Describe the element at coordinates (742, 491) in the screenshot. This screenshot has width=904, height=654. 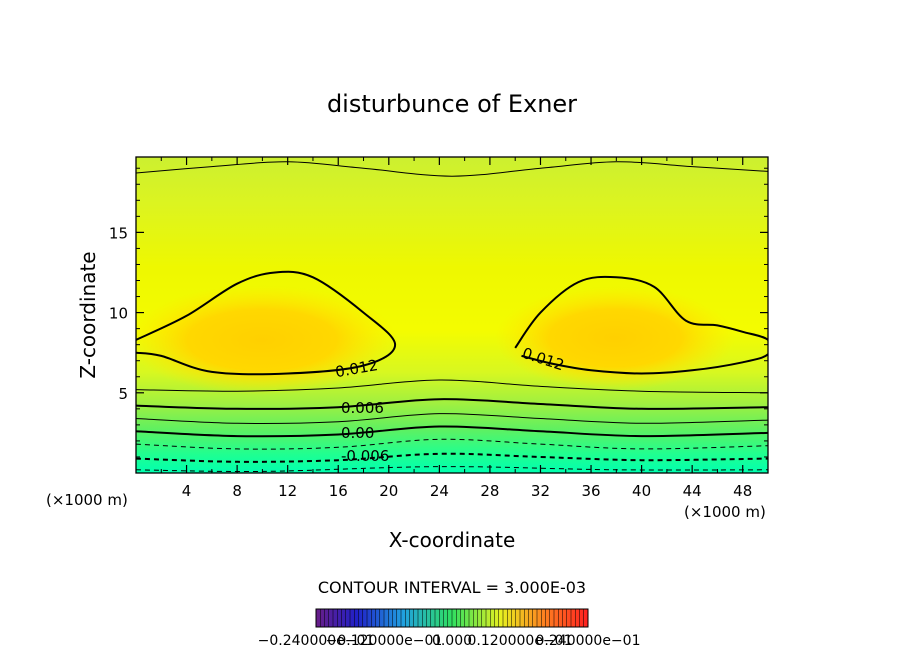
I see `x-tick-label: 48` at that location.